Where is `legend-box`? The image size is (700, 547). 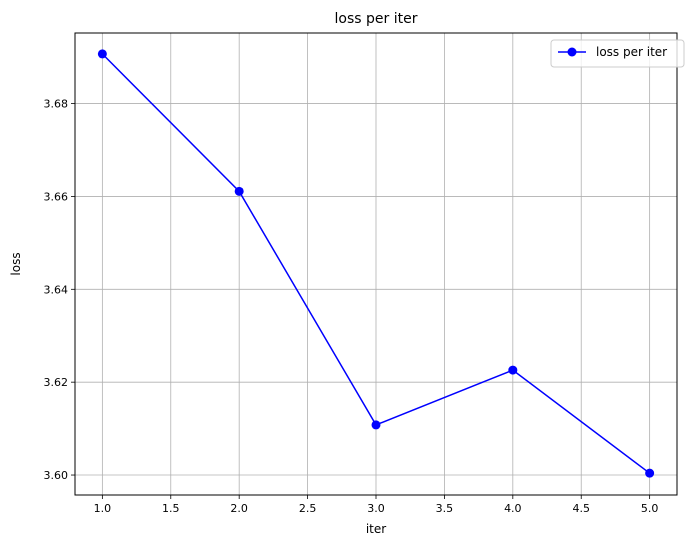 legend-box is located at coordinates (617, 53).